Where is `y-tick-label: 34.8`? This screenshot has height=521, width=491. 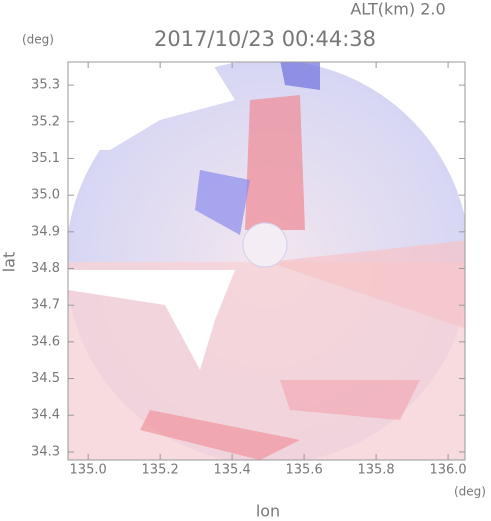
y-tick-label: 34.8 is located at coordinates (45, 268).